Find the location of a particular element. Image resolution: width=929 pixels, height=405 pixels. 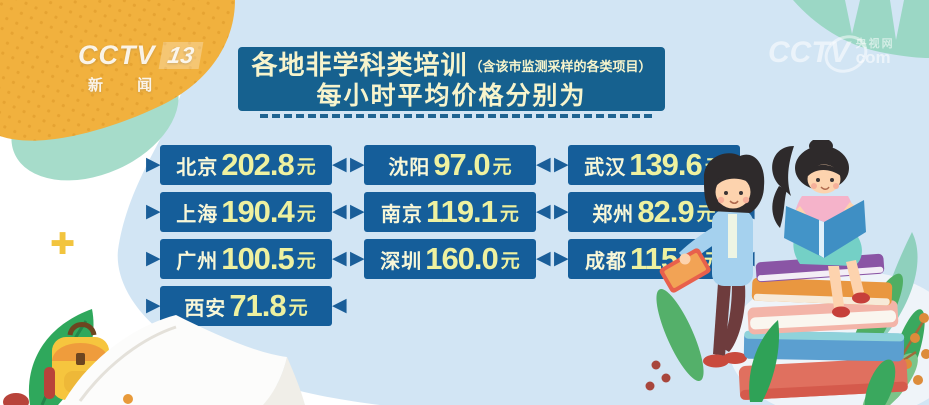

price-cell-guangzhou: ▶ 广州 100.5 元 ◀ is located at coordinates (246, 259).